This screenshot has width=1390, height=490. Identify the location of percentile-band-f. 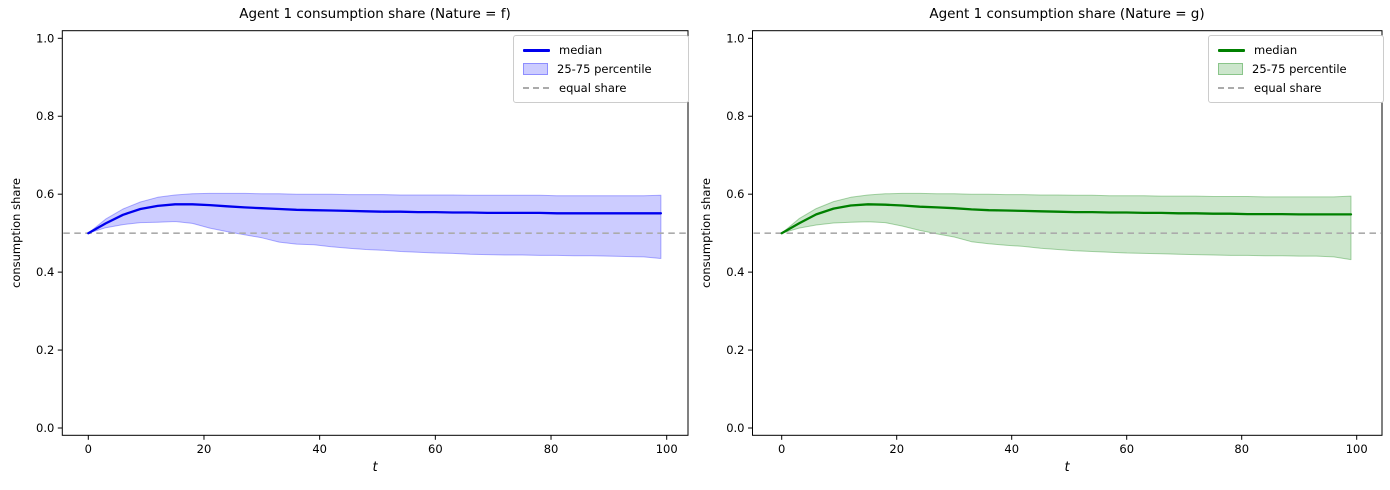
(374, 225).